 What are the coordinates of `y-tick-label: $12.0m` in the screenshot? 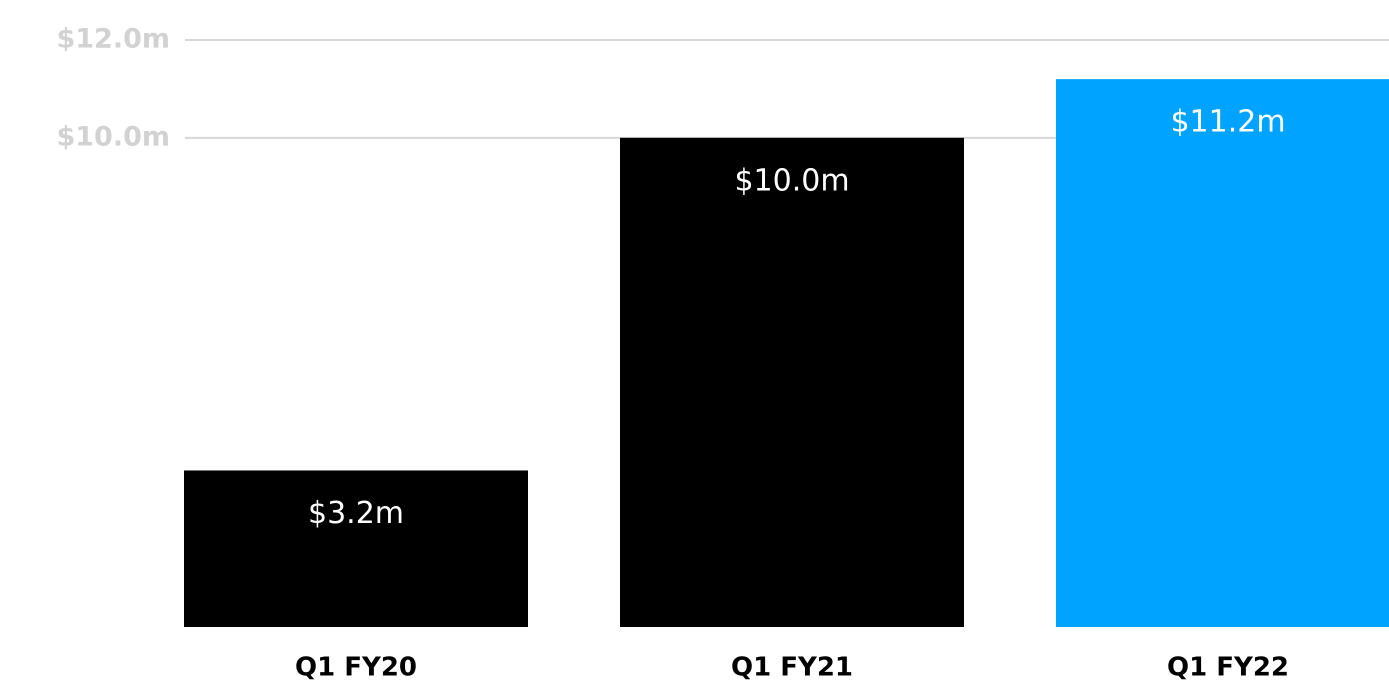 It's located at (113, 39).